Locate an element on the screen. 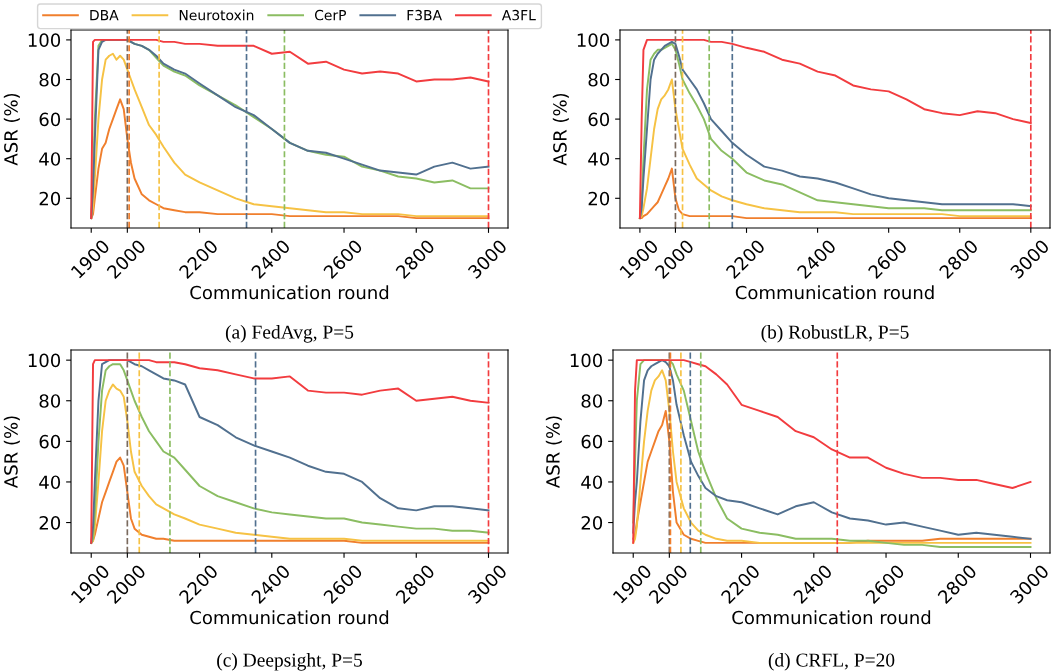 The width and height of the screenshot is (1063, 671). text: (d) CRFL, P=20 is located at coordinates (831, 661).